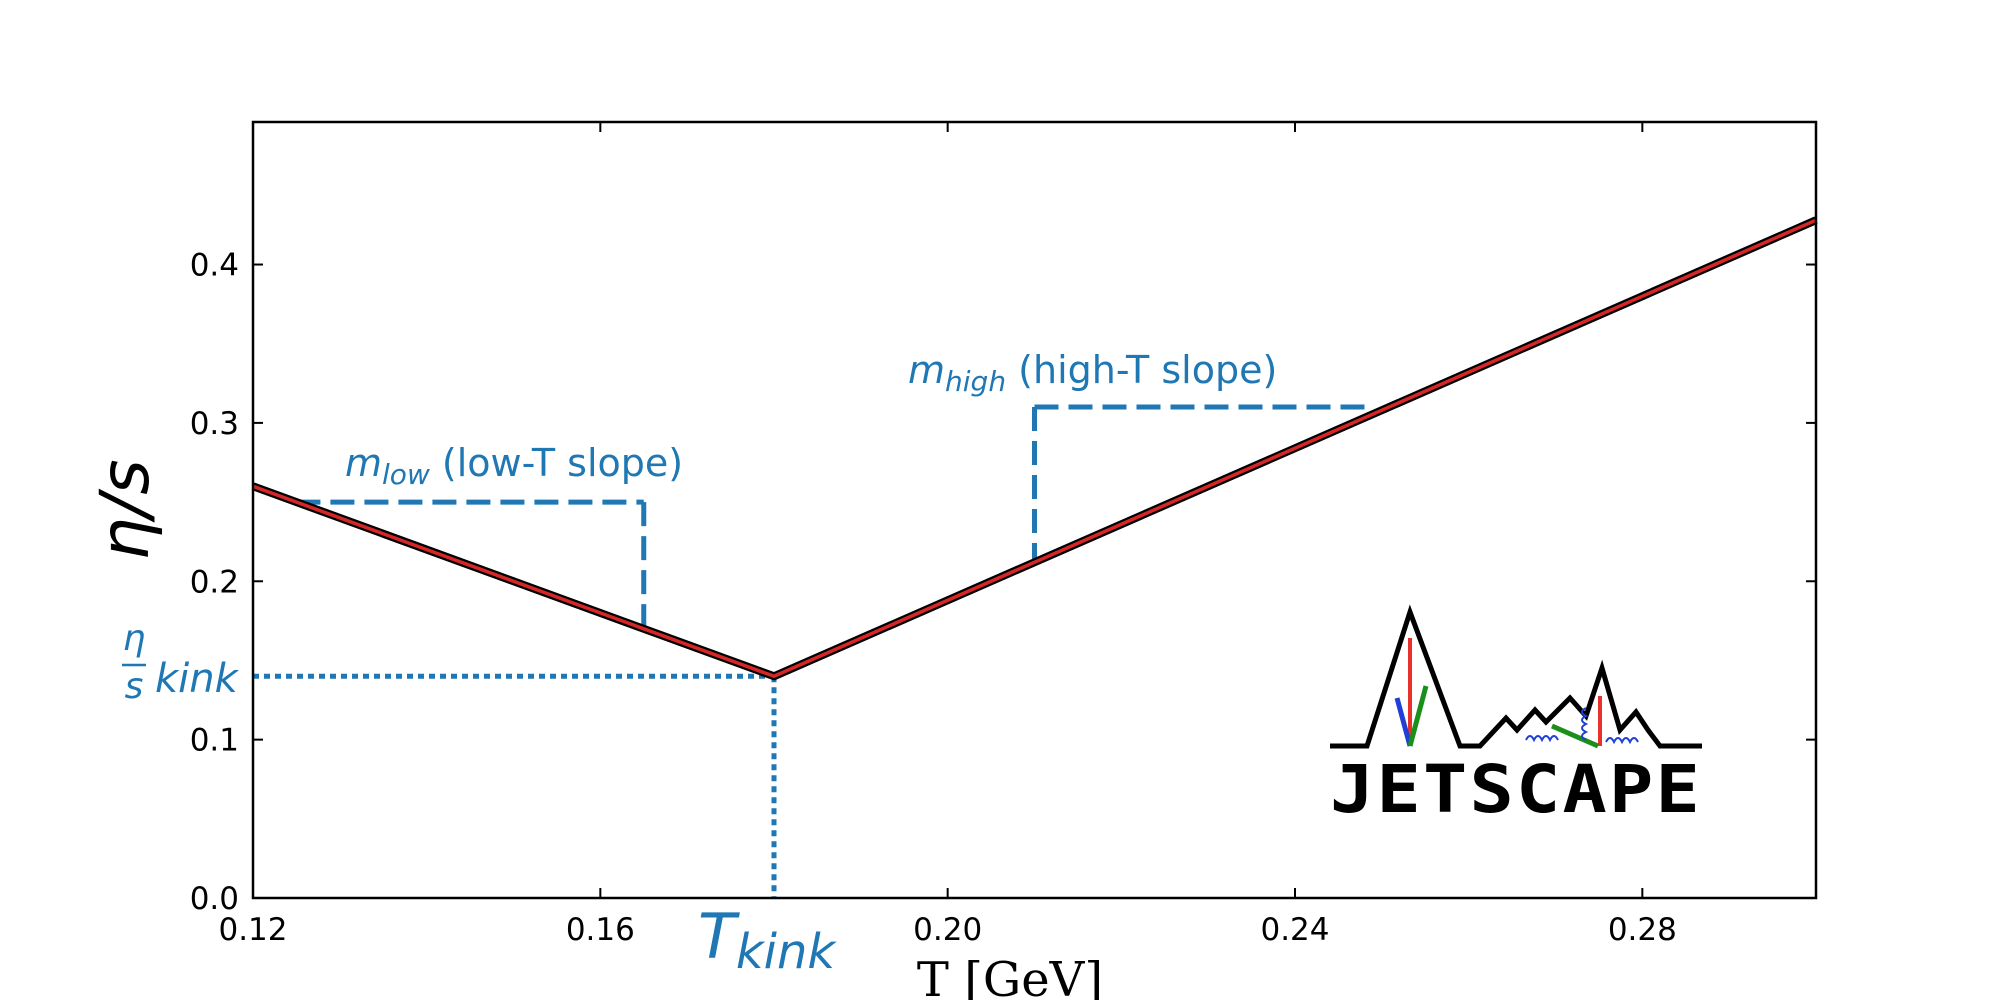 The width and height of the screenshot is (2000, 1000). I want to click on y-tick-label-3: 0.3, so click(214, 424).